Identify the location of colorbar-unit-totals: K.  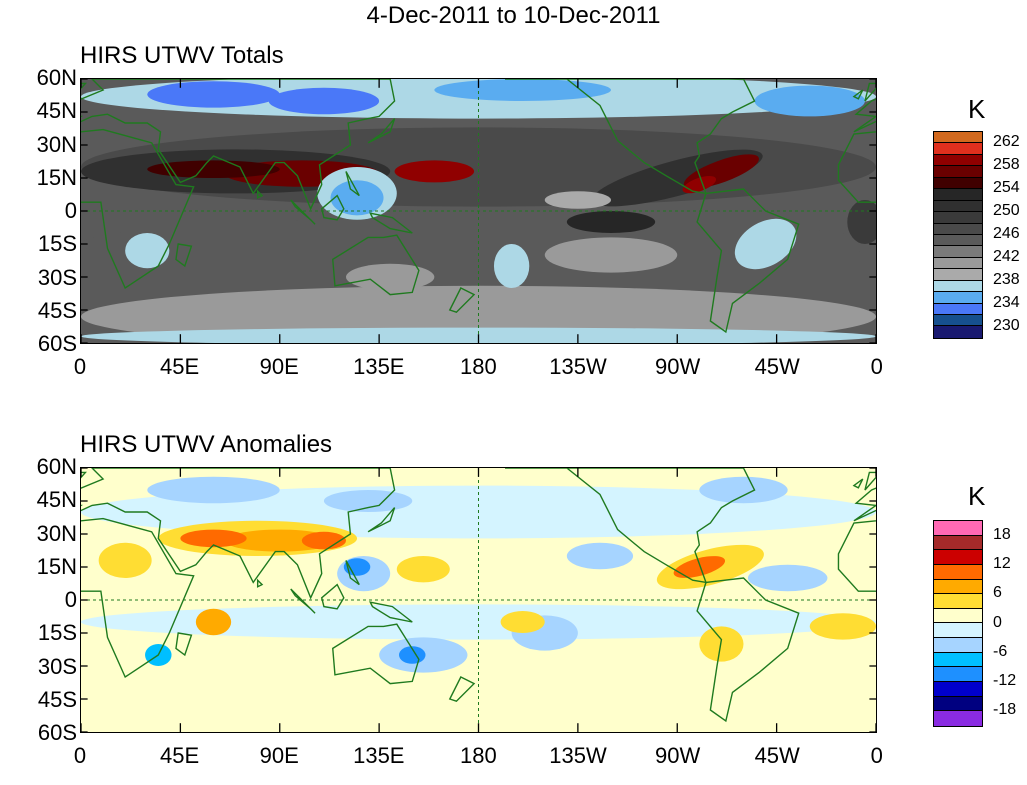
(977, 109).